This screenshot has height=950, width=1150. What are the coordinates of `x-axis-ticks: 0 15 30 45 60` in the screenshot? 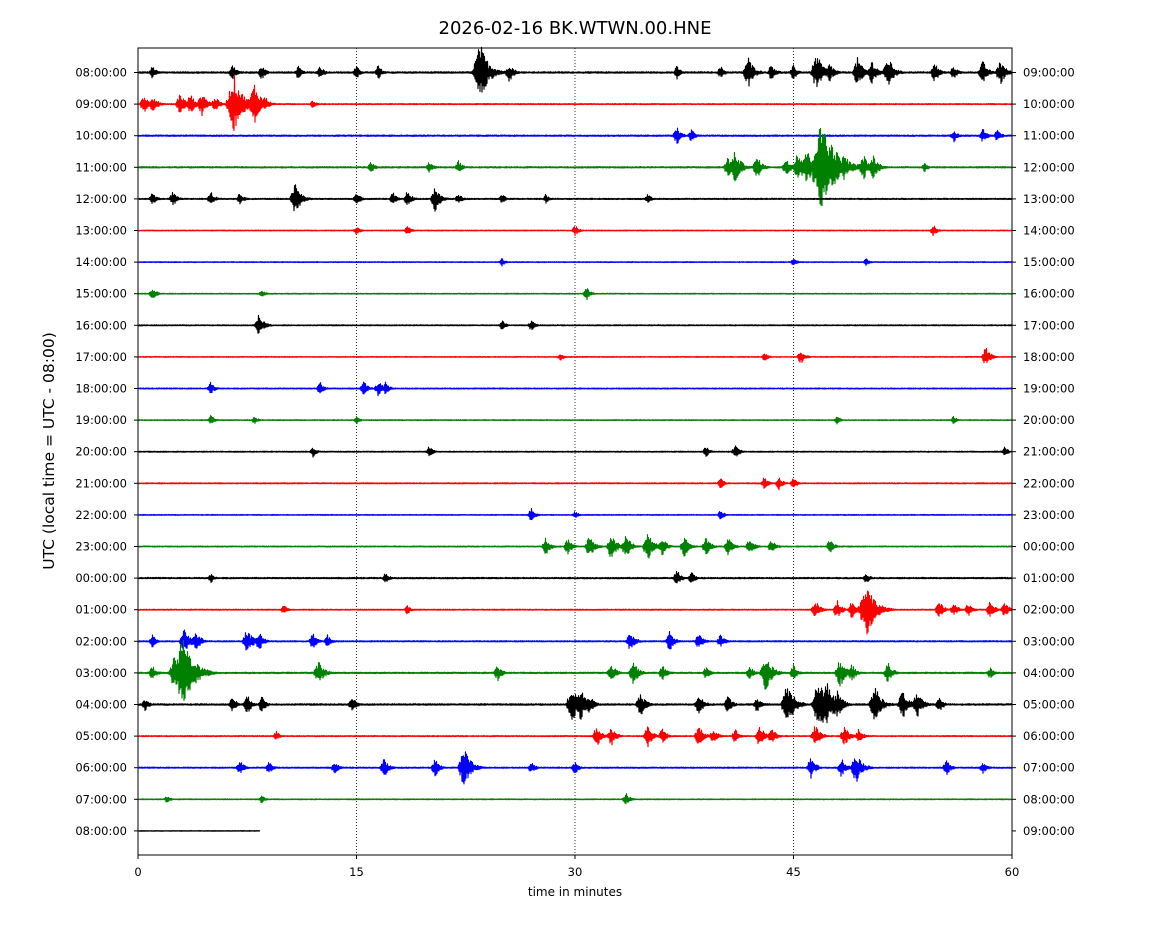 It's located at (576, 867).